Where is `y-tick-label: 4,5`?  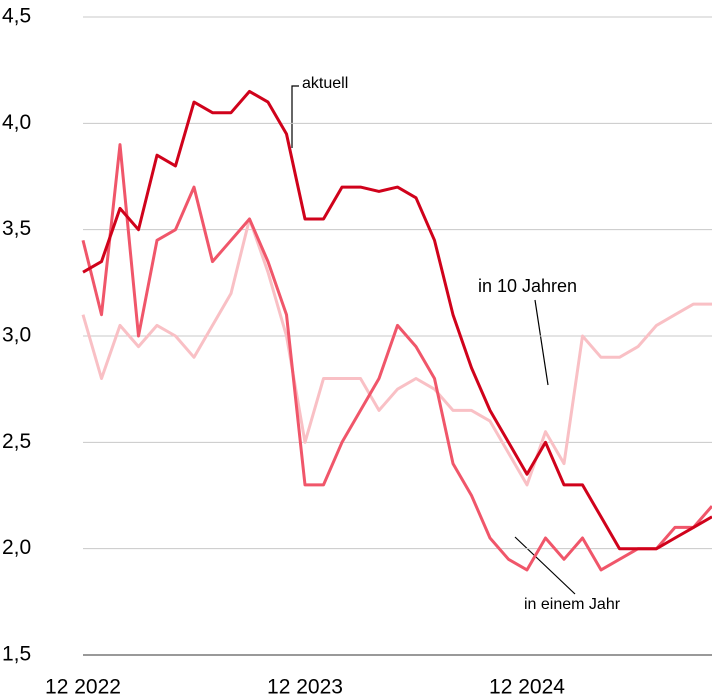
y-tick-label: 4,5 is located at coordinates (16, 16).